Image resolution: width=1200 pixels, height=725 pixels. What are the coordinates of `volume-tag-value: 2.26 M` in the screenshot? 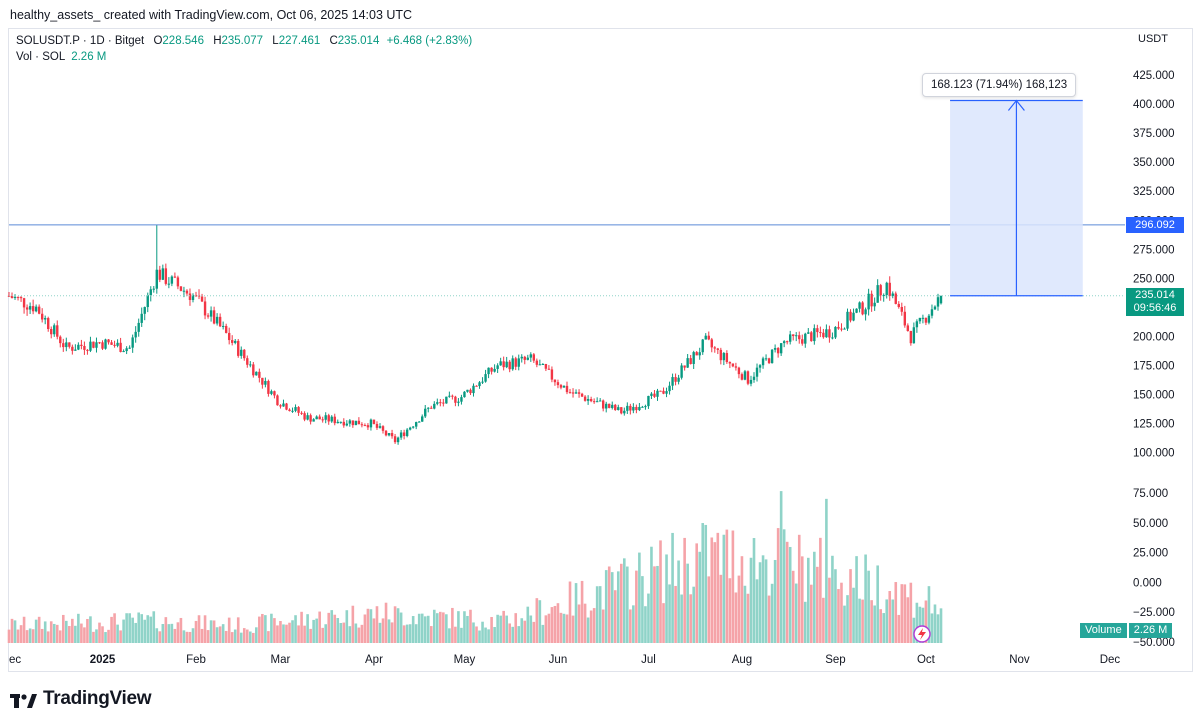 It's located at (1150, 630).